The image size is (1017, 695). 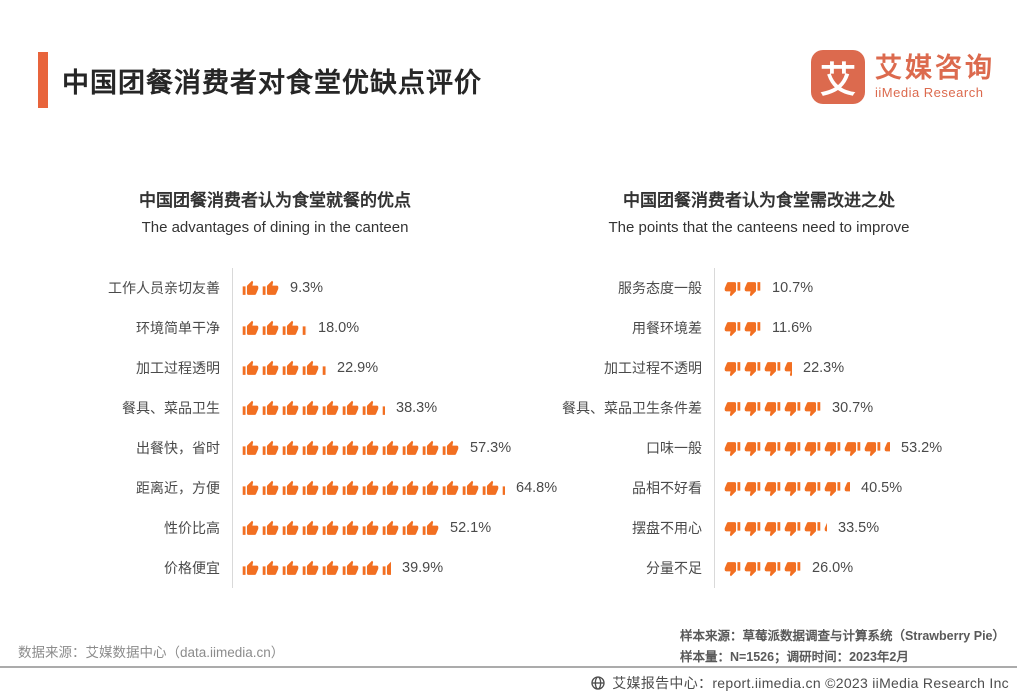 I want to click on title-accent-bar, so click(x=43, y=80).